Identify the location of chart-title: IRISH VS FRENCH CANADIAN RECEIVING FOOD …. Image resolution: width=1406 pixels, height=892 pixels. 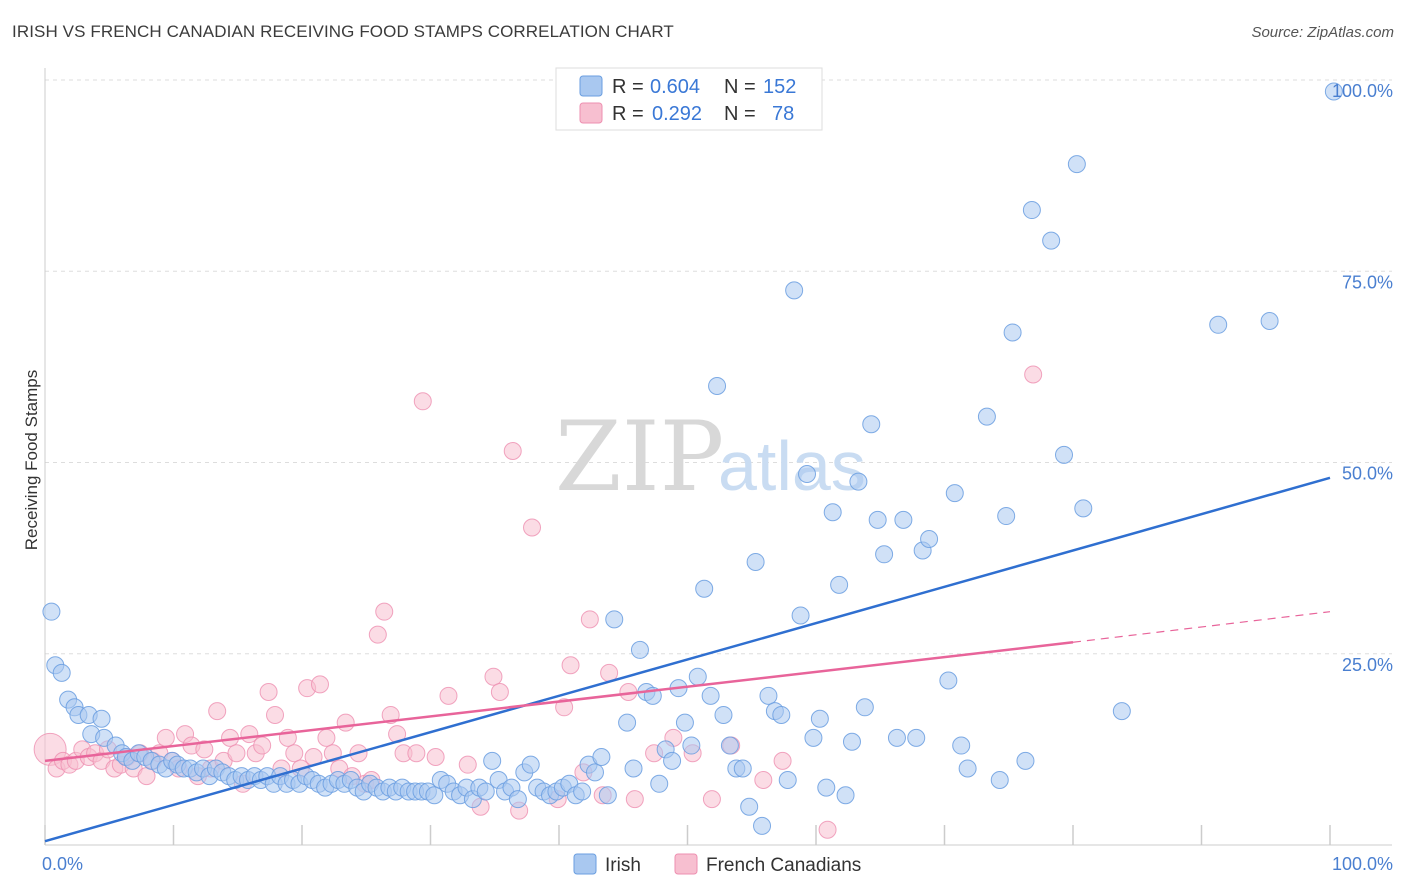
(343, 31).